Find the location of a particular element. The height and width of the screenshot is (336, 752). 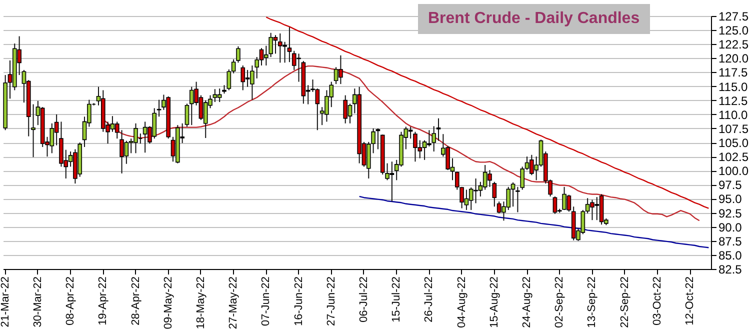

chart-title: Brent Crude - Daily Candles is located at coordinates (534, 19).